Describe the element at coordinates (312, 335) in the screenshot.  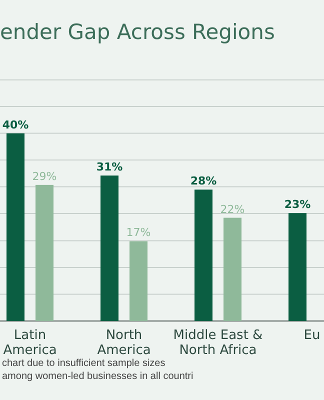
I see `x-tick-label: Eu` at that location.